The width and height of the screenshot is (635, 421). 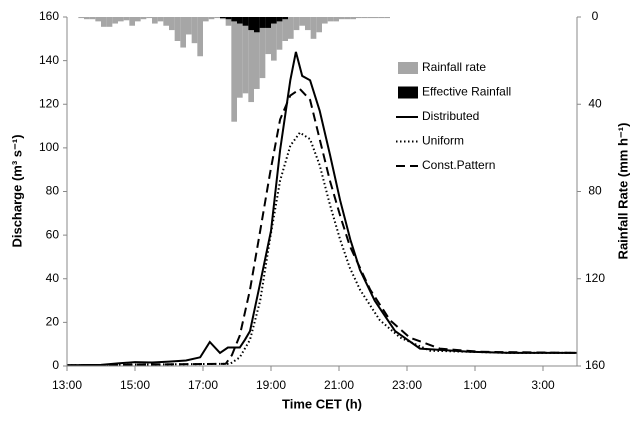 I want to click on legend-label: Uniform, so click(x=443, y=141).